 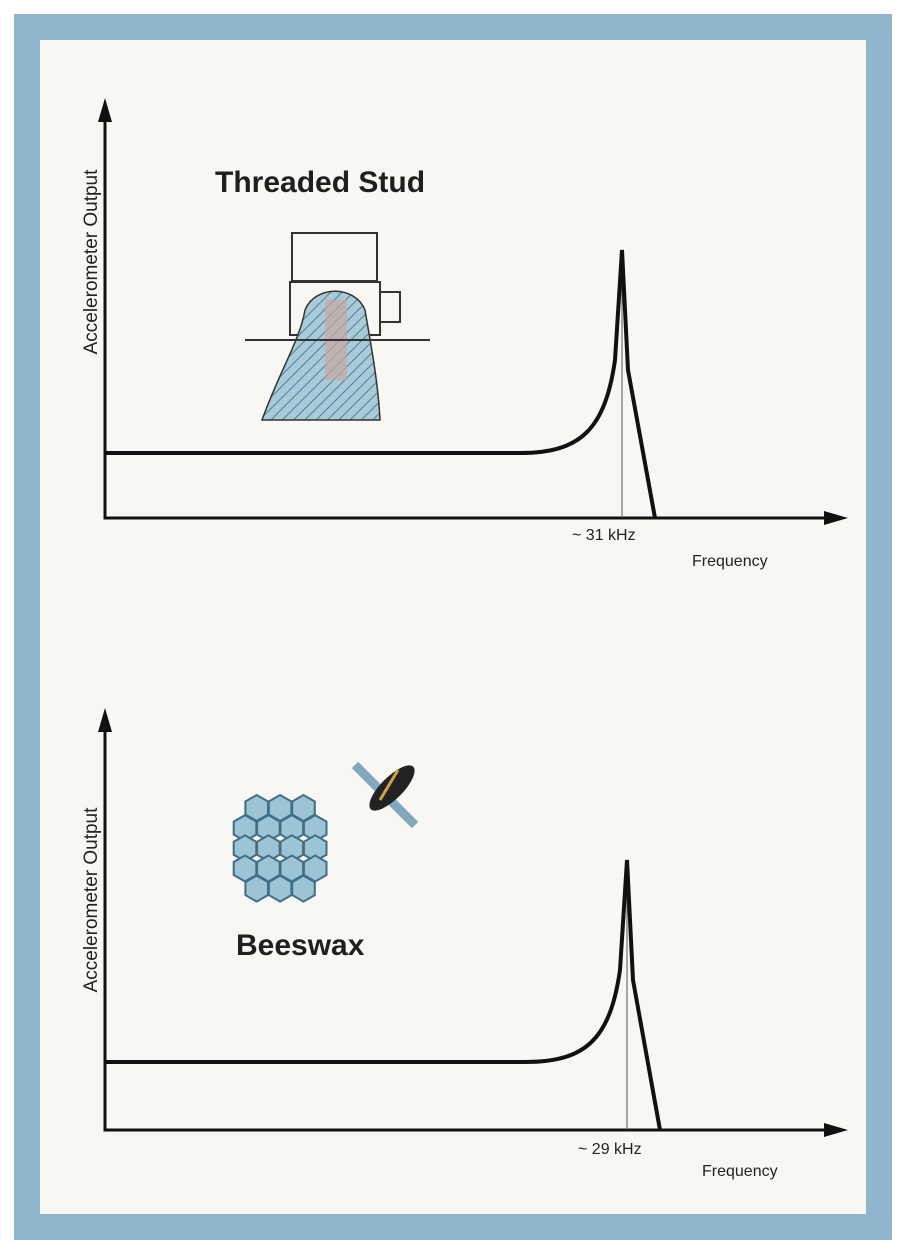 I want to click on peak-label: ~ 31 kHz, so click(x=604, y=535).